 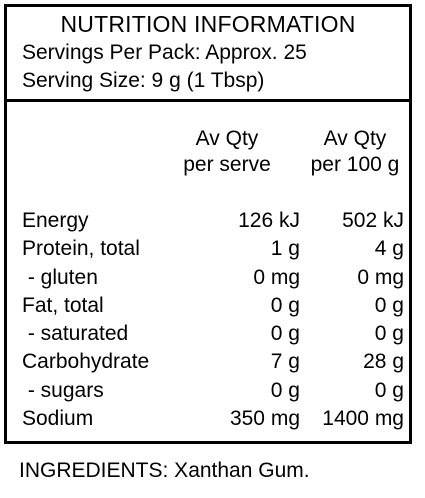 What do you see at coordinates (355, 152) in the screenshot?
I see `column-header-per-100g: Av Qty per 100 g` at bounding box center [355, 152].